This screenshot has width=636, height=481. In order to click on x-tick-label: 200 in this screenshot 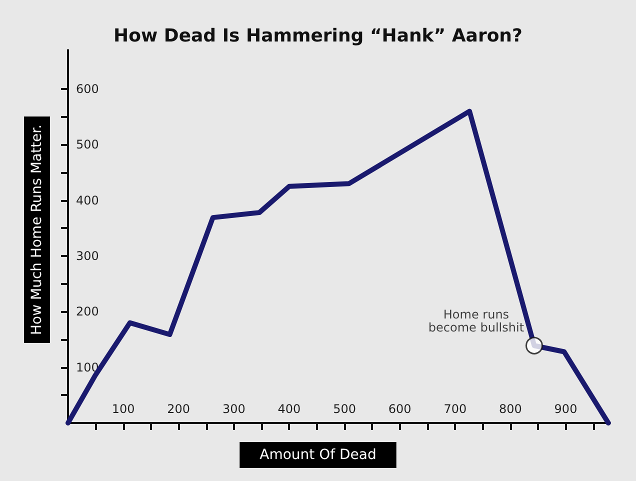, I will do `click(178, 409)`.